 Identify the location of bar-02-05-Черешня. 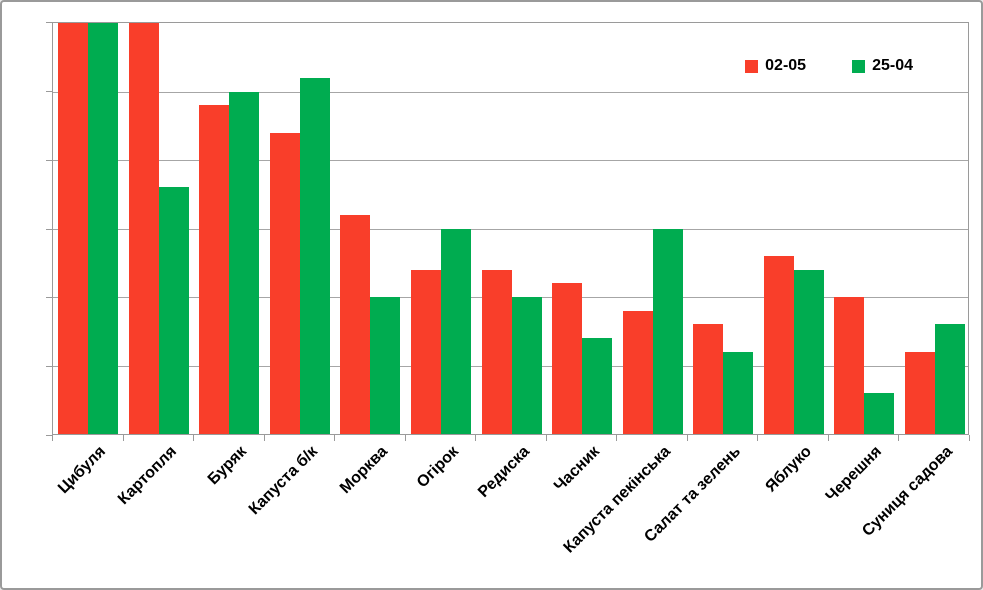
(849, 365).